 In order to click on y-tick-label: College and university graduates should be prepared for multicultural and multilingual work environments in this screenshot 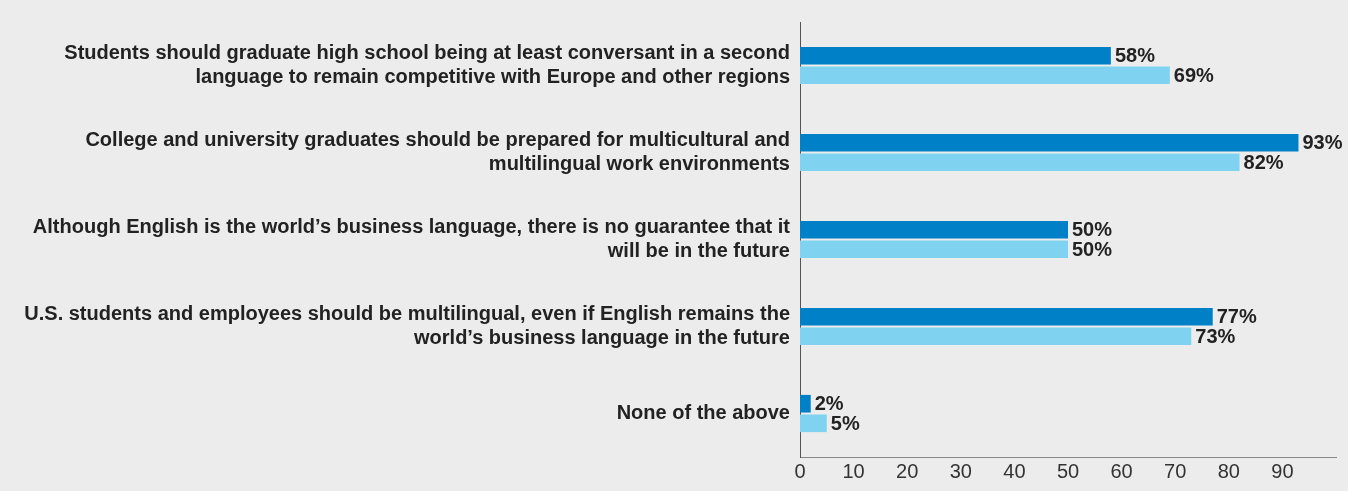, I will do `click(437, 151)`.